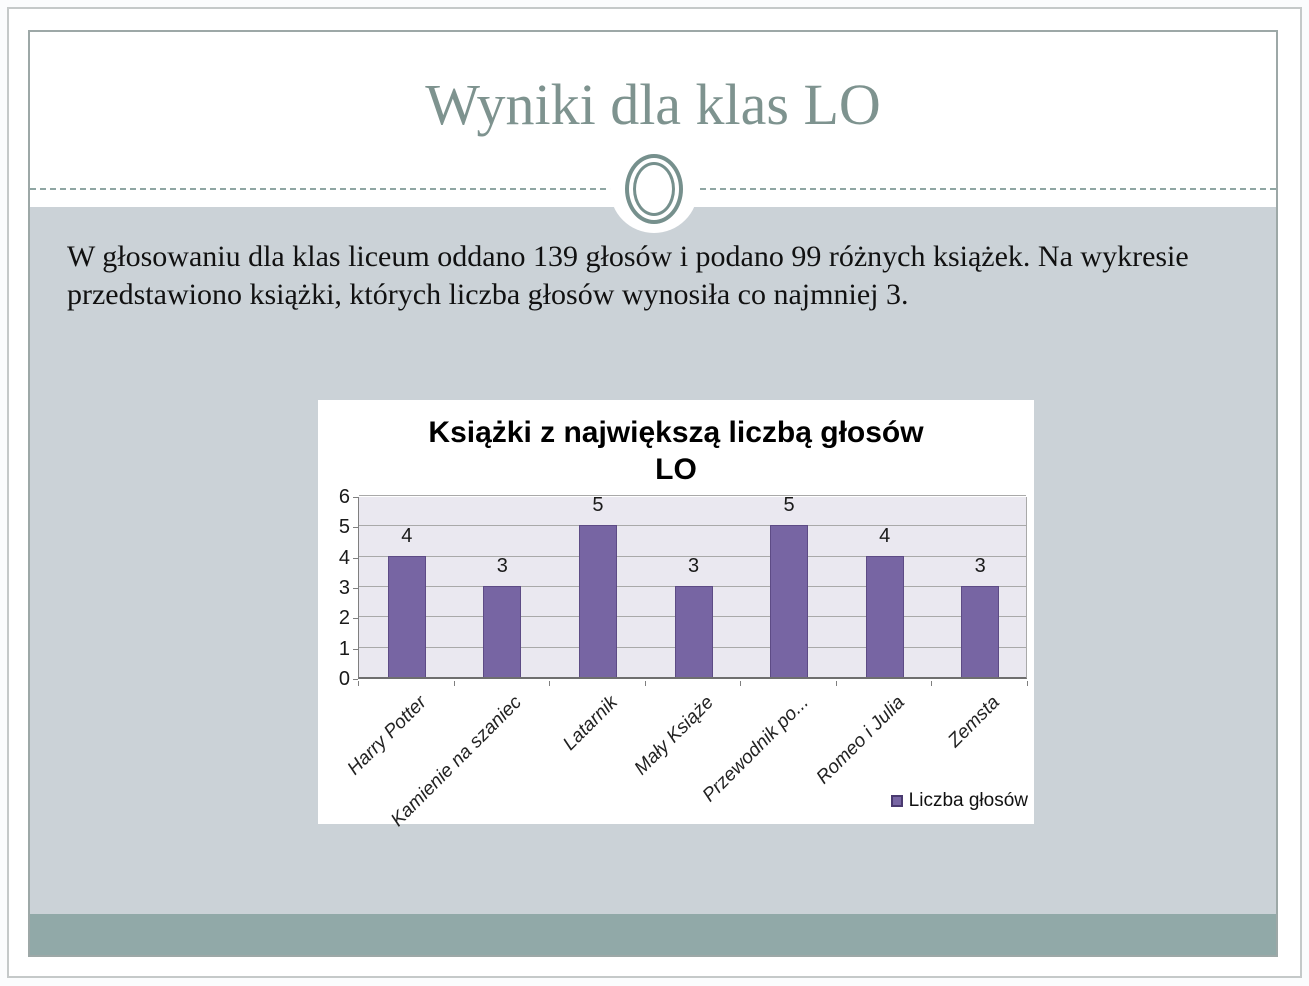 This screenshot has width=1309, height=986. Describe the element at coordinates (974, 722) in the screenshot. I see `x-category-label: Zemsta` at that location.